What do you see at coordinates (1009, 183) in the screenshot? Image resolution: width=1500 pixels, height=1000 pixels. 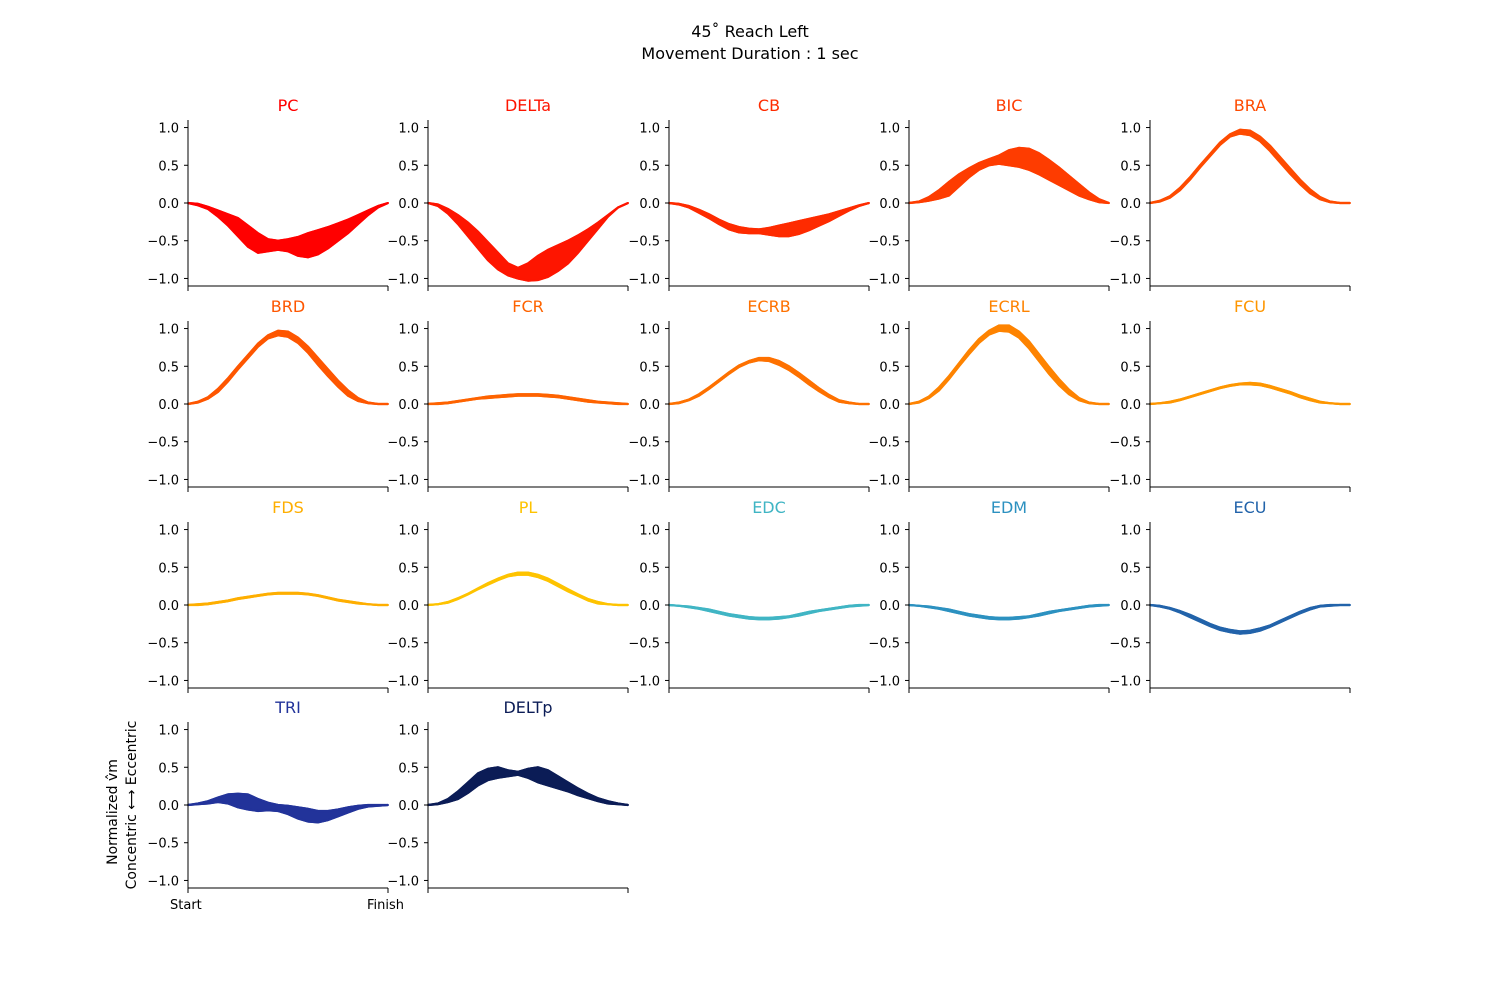 I see `trajectory-edge-lower-bic` at bounding box center [1009, 183].